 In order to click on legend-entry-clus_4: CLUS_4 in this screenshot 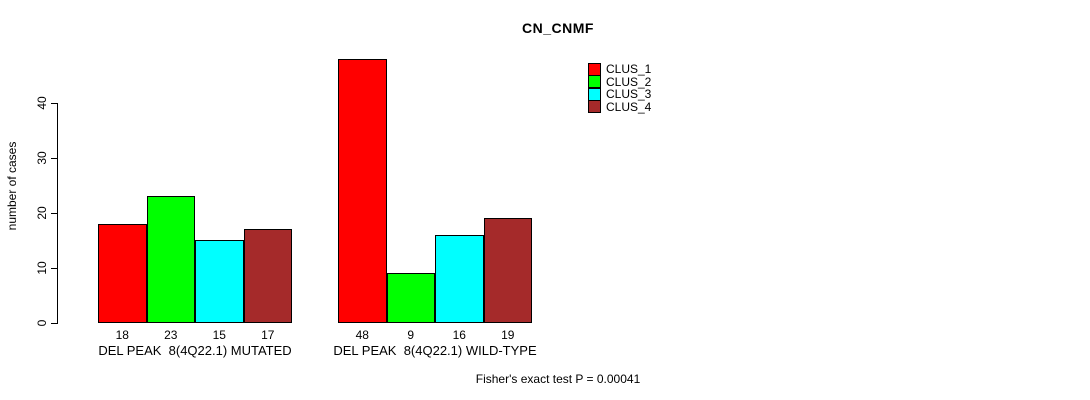, I will do `click(620, 106)`.